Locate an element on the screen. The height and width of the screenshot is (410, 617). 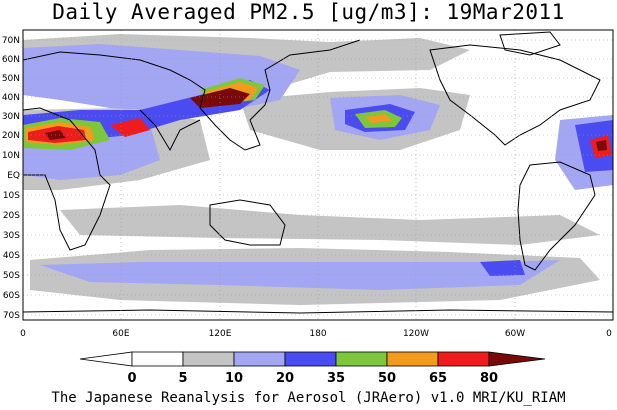
lat-label: 60S is located at coordinates (11, 296).